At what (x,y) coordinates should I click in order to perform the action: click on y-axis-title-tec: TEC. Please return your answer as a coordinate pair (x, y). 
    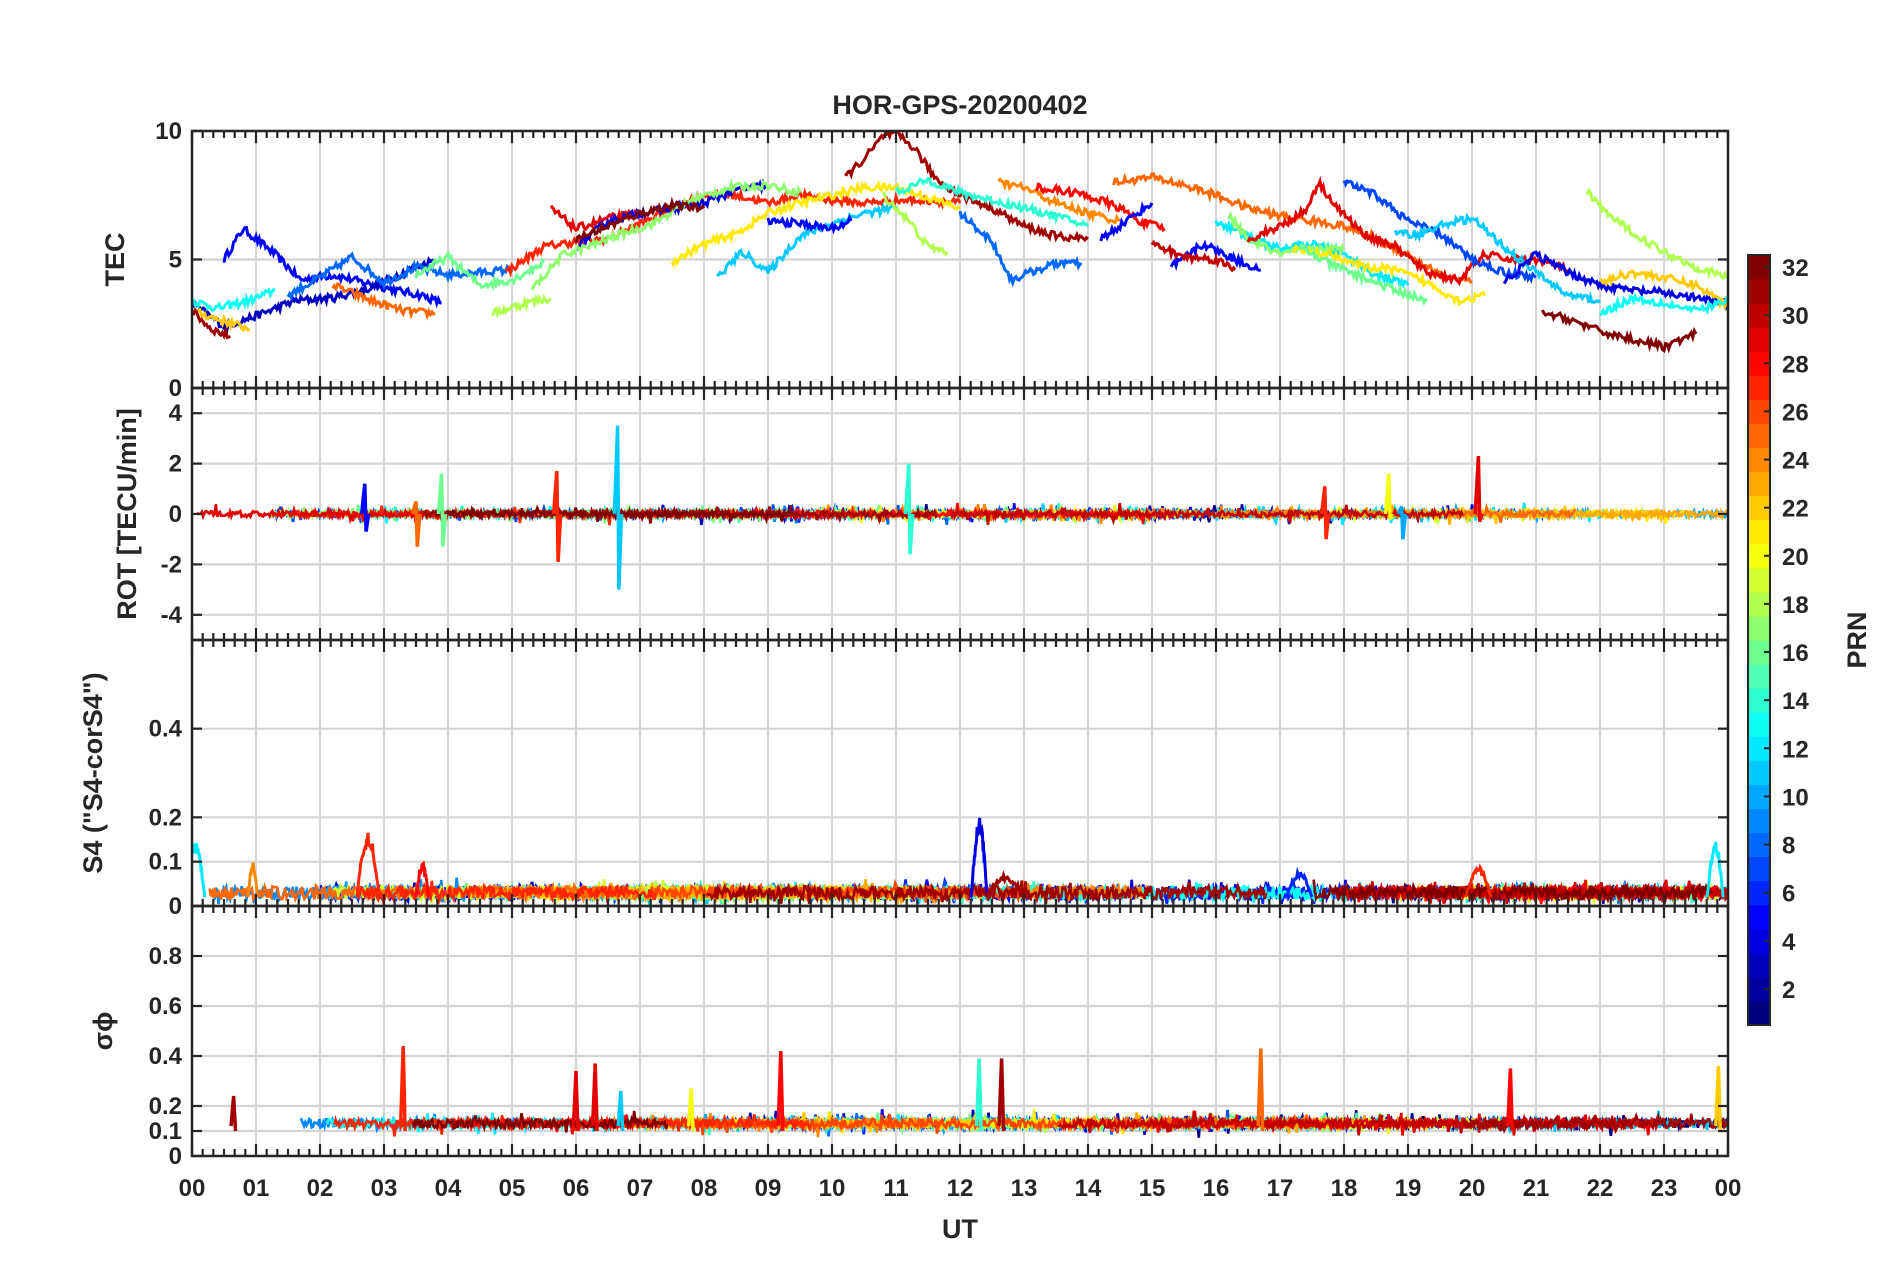
    Looking at the image, I should click on (115, 260).